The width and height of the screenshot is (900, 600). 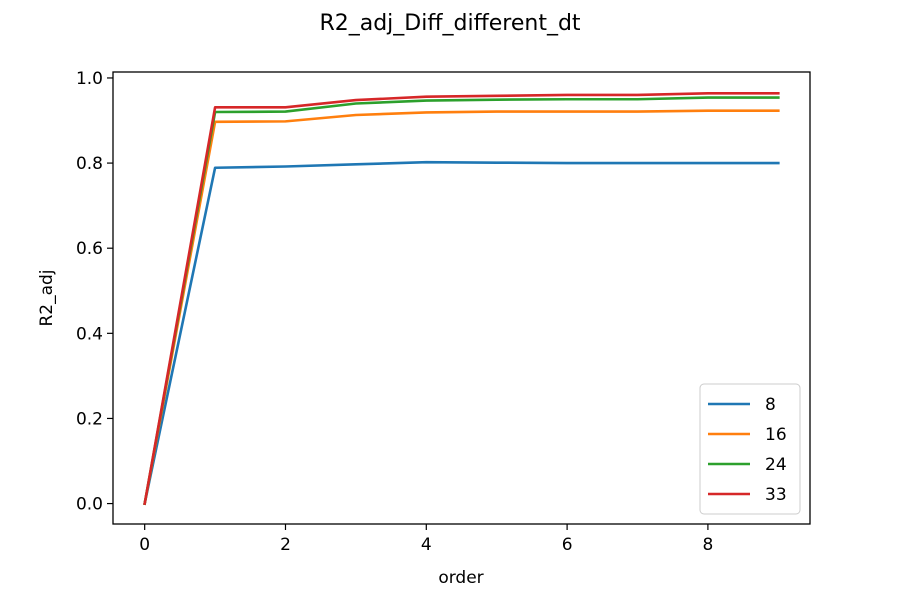 I want to click on x-tick-label: 6, so click(x=567, y=545).